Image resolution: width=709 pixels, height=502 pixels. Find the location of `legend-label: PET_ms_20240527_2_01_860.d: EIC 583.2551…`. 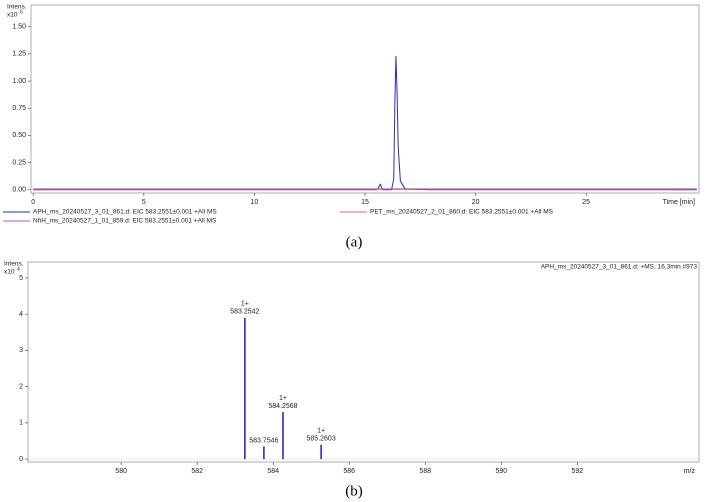

legend-label: PET_ms_20240527_2_01_860.d: EIC 583.2551… is located at coordinates (462, 212).